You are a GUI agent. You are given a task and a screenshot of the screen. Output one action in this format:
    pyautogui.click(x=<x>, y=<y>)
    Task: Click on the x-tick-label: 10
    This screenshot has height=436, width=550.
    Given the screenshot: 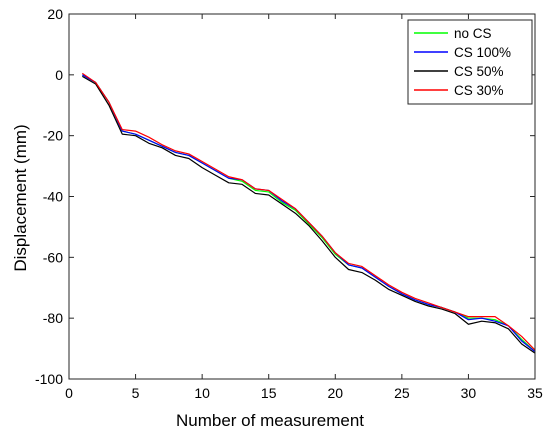 What is the action you would take?
    pyautogui.click(x=202, y=393)
    